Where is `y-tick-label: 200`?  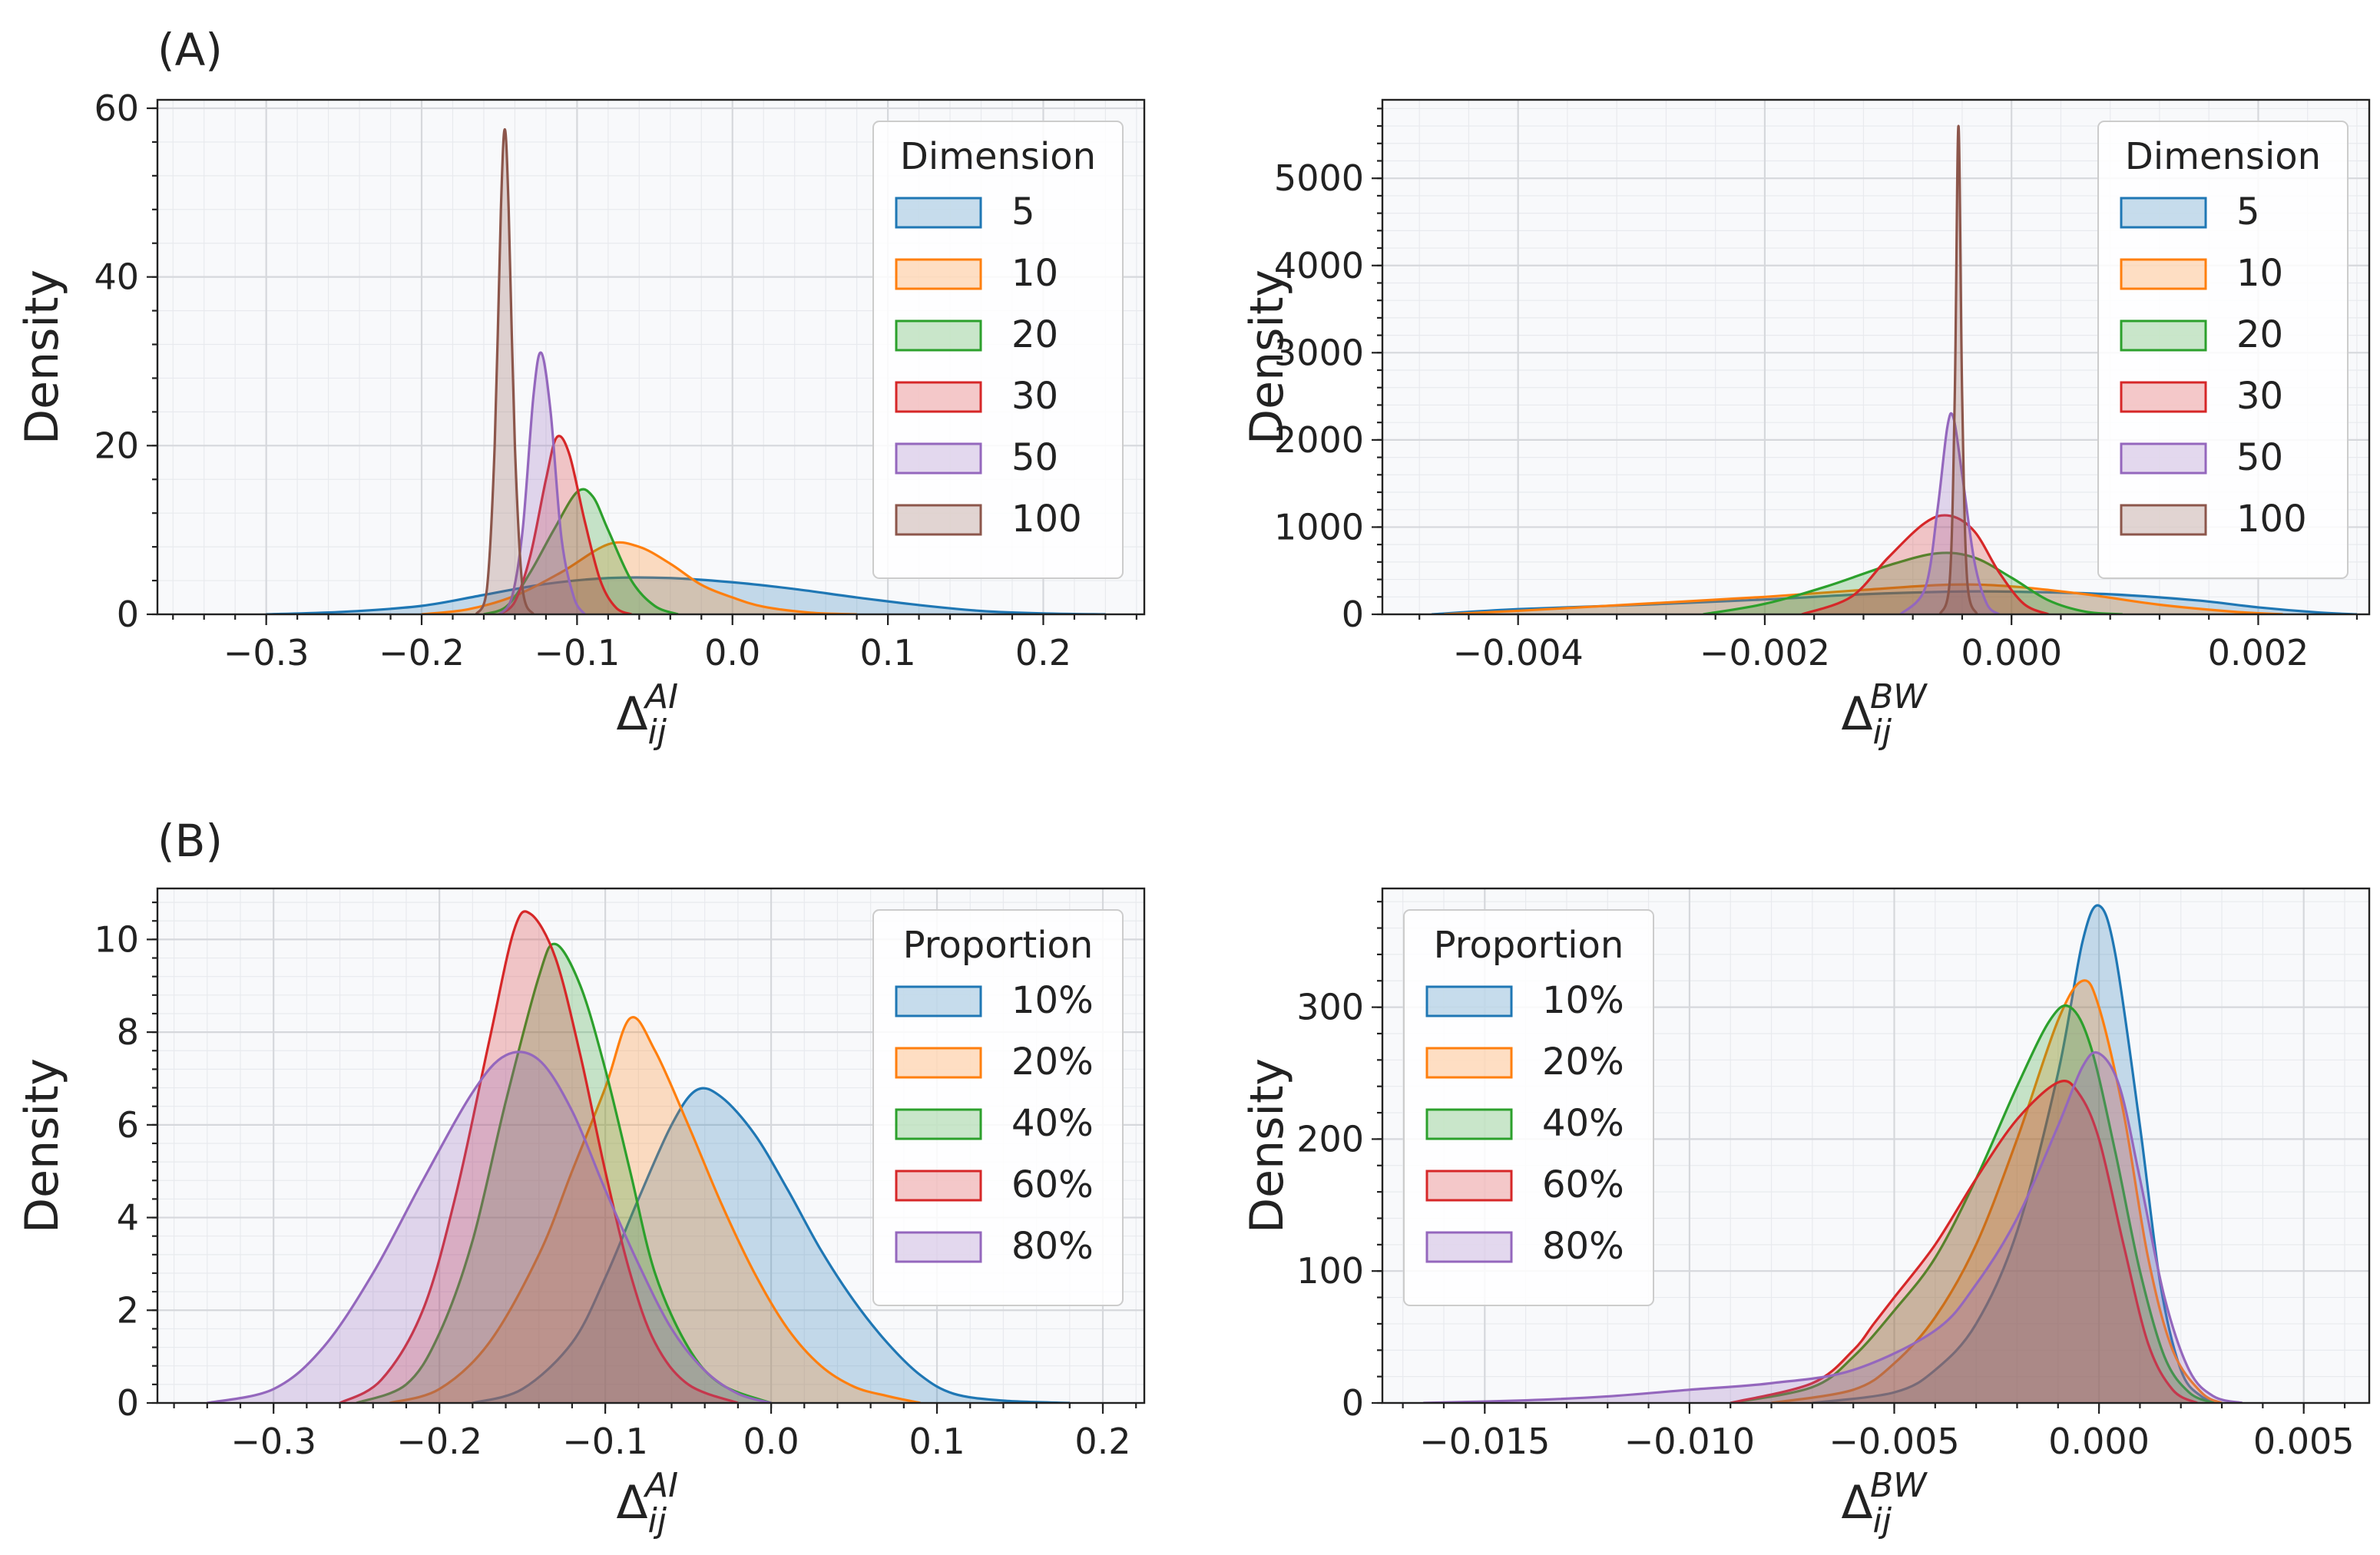
y-tick-label: 200 is located at coordinates (1330, 1139).